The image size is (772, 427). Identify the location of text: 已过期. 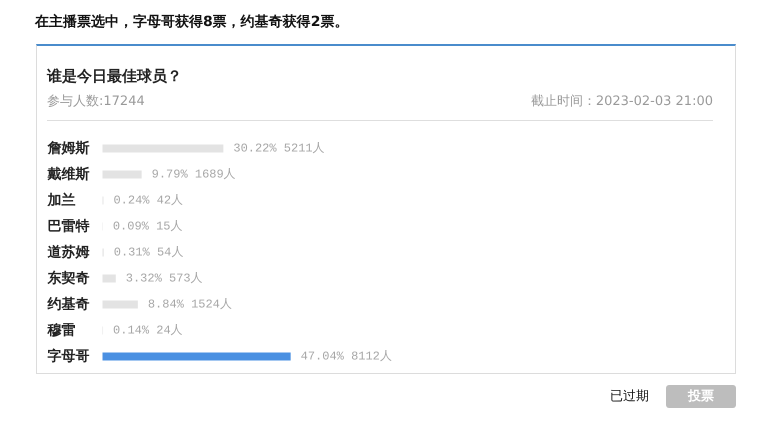
(629, 397).